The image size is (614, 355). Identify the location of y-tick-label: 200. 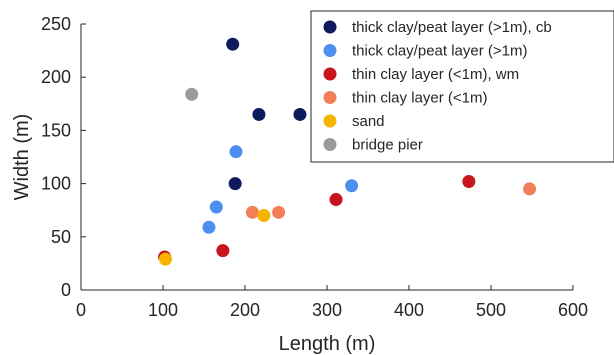
(56, 77).